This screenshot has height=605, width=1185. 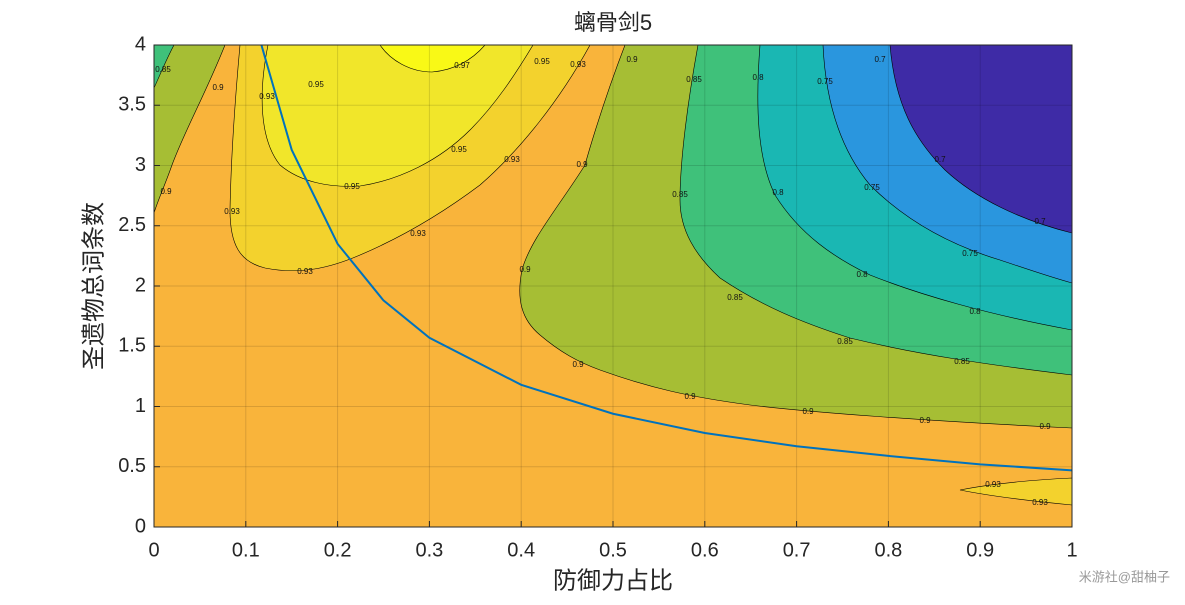 I want to click on y-tick-label: 1, so click(x=140, y=406).